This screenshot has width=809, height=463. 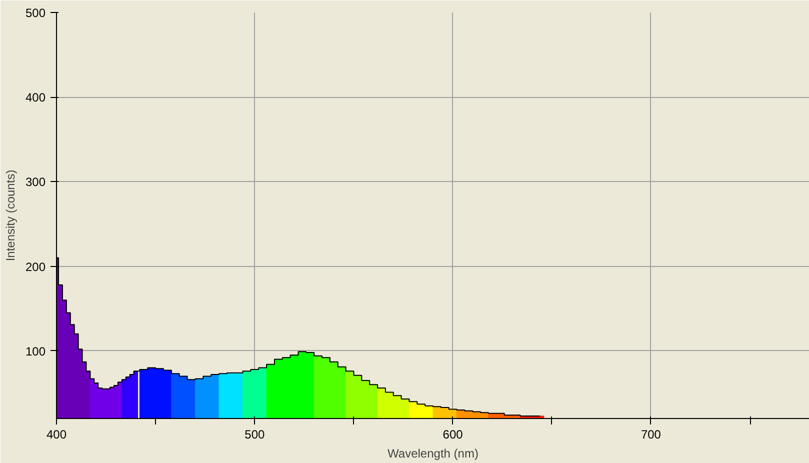 What do you see at coordinates (651, 435) in the screenshot?
I see `x-tick-label: 700` at bounding box center [651, 435].